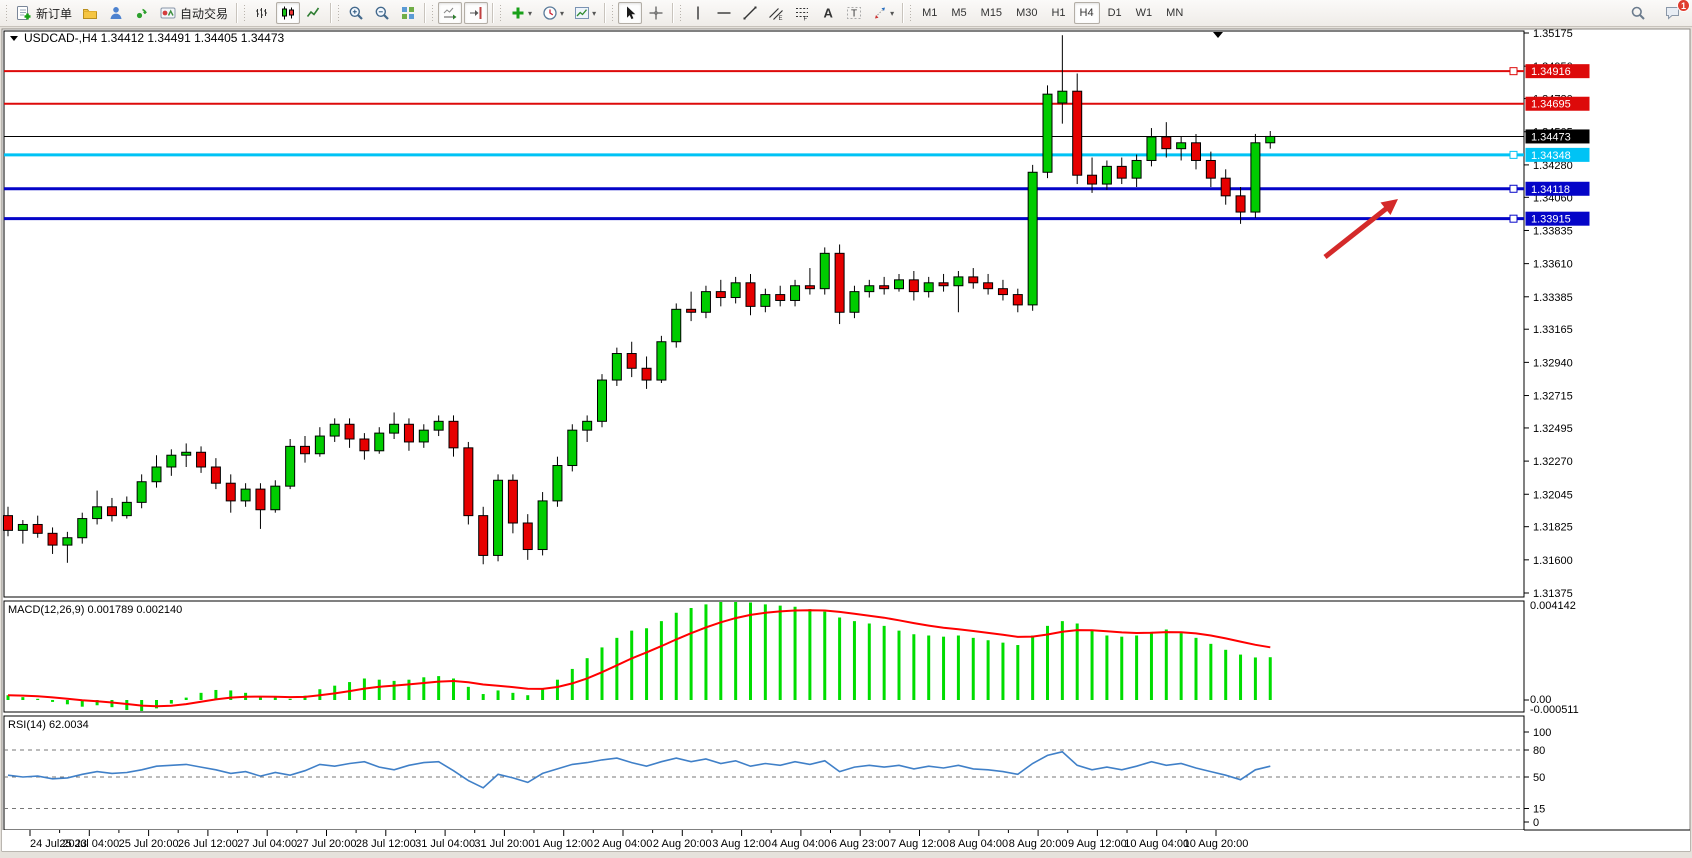 The height and width of the screenshot is (858, 1692). I want to click on auto-trading-label: 自动交易, so click(204, 13).